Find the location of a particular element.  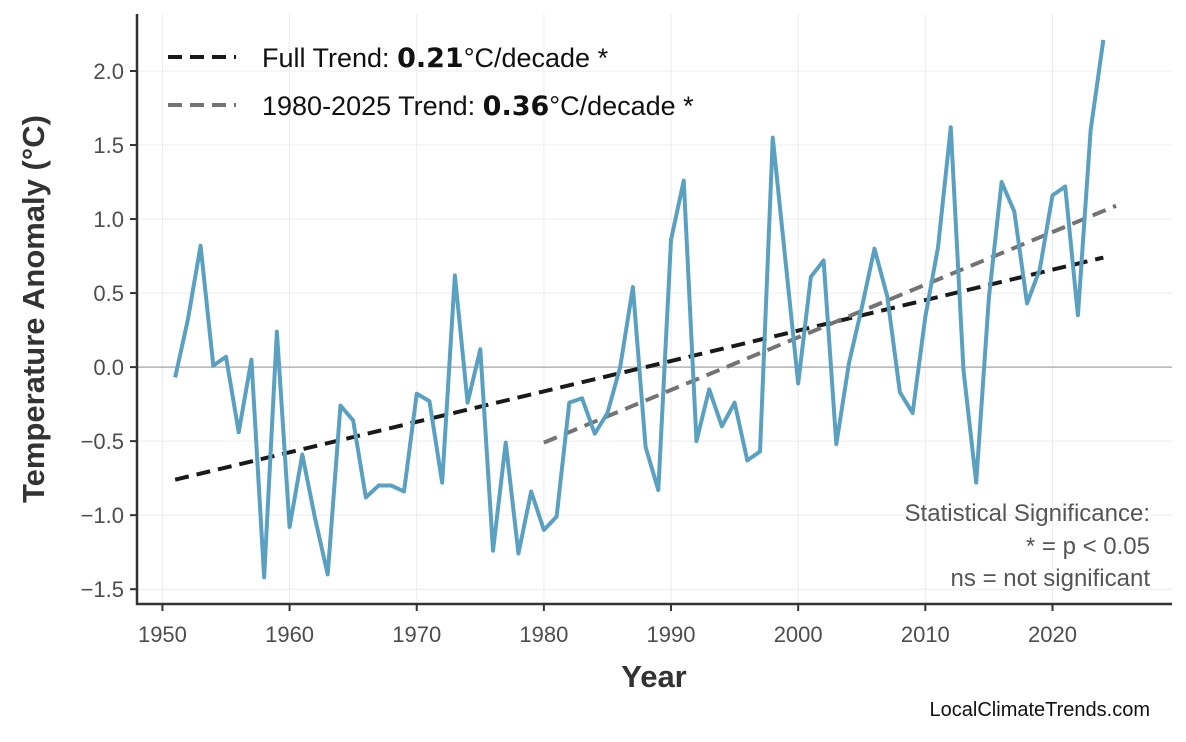

legend-label: Full Trend: 0.21°C/decade * is located at coordinates (435, 58).